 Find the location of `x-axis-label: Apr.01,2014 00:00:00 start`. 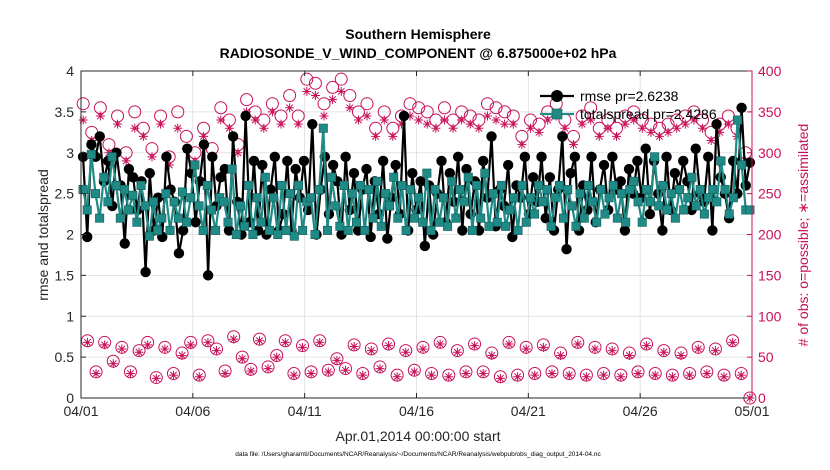

x-axis-label: Apr.01,2014 00:00:00 start is located at coordinates (417, 436).